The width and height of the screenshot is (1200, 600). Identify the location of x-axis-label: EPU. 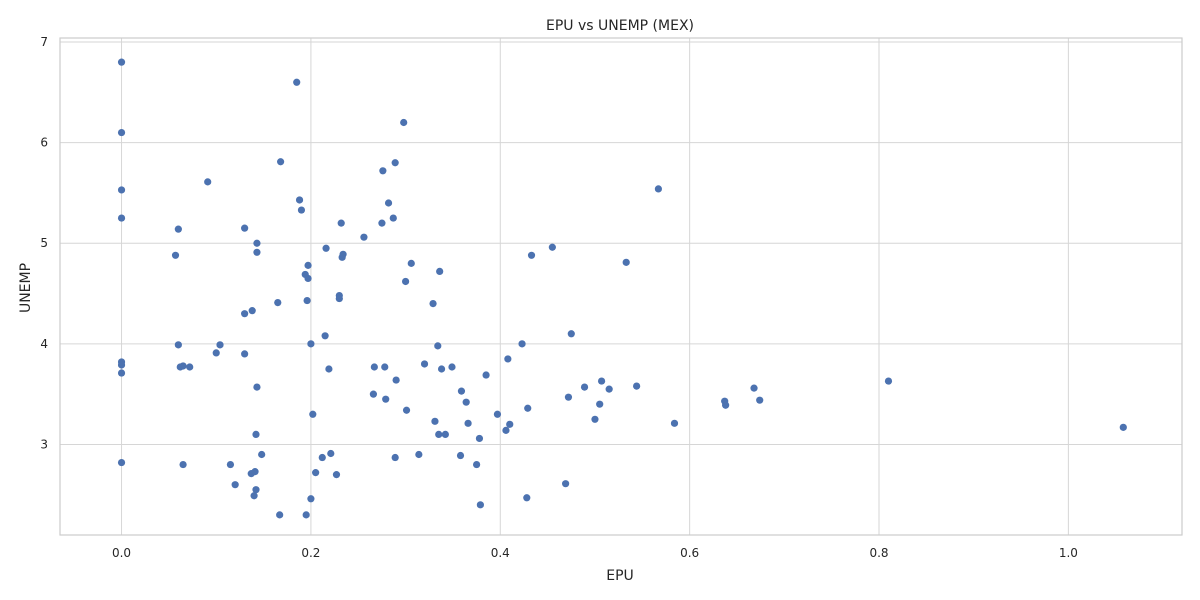
(620, 576).